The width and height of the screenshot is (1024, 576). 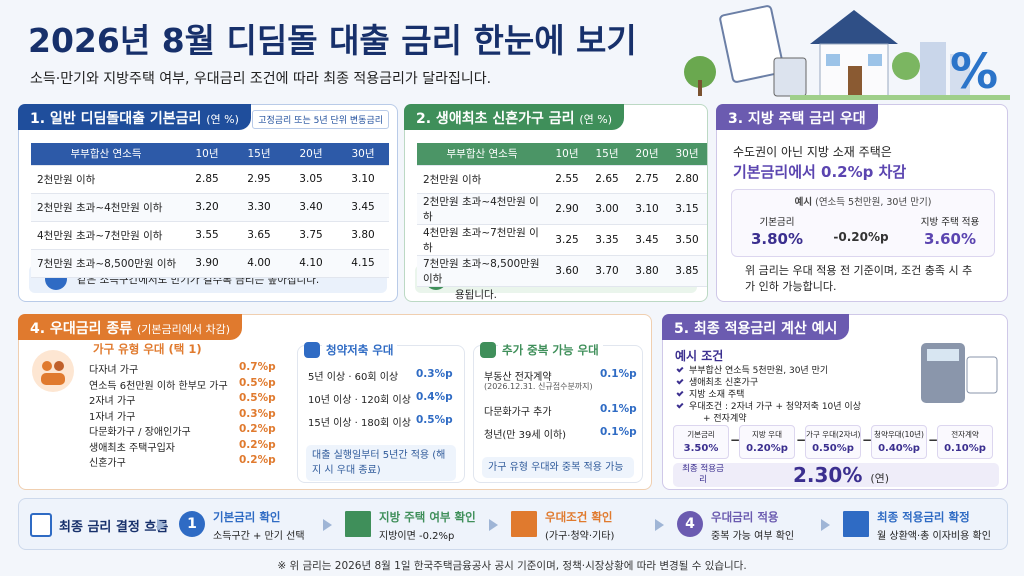 I want to click on calc-step-value: 0.20%p, so click(x=767, y=448).